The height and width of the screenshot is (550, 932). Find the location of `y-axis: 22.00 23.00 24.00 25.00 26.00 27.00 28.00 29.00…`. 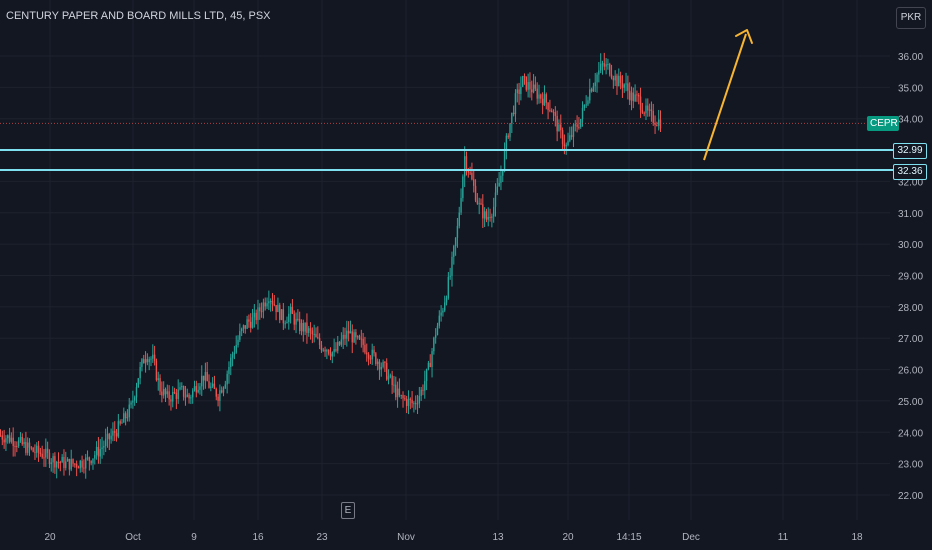

y-axis: 22.00 23.00 24.00 25.00 26.00 27.00 28.00 29.00… is located at coordinates (910, 277).